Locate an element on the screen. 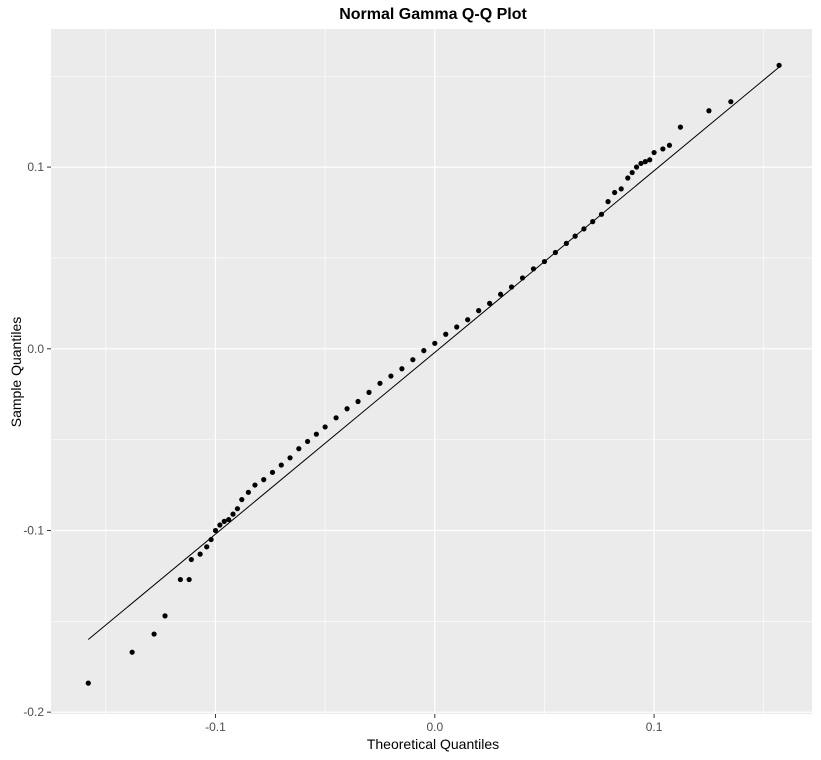  chart-title: Normal Gamma Q-Q Plot is located at coordinates (433, 14).